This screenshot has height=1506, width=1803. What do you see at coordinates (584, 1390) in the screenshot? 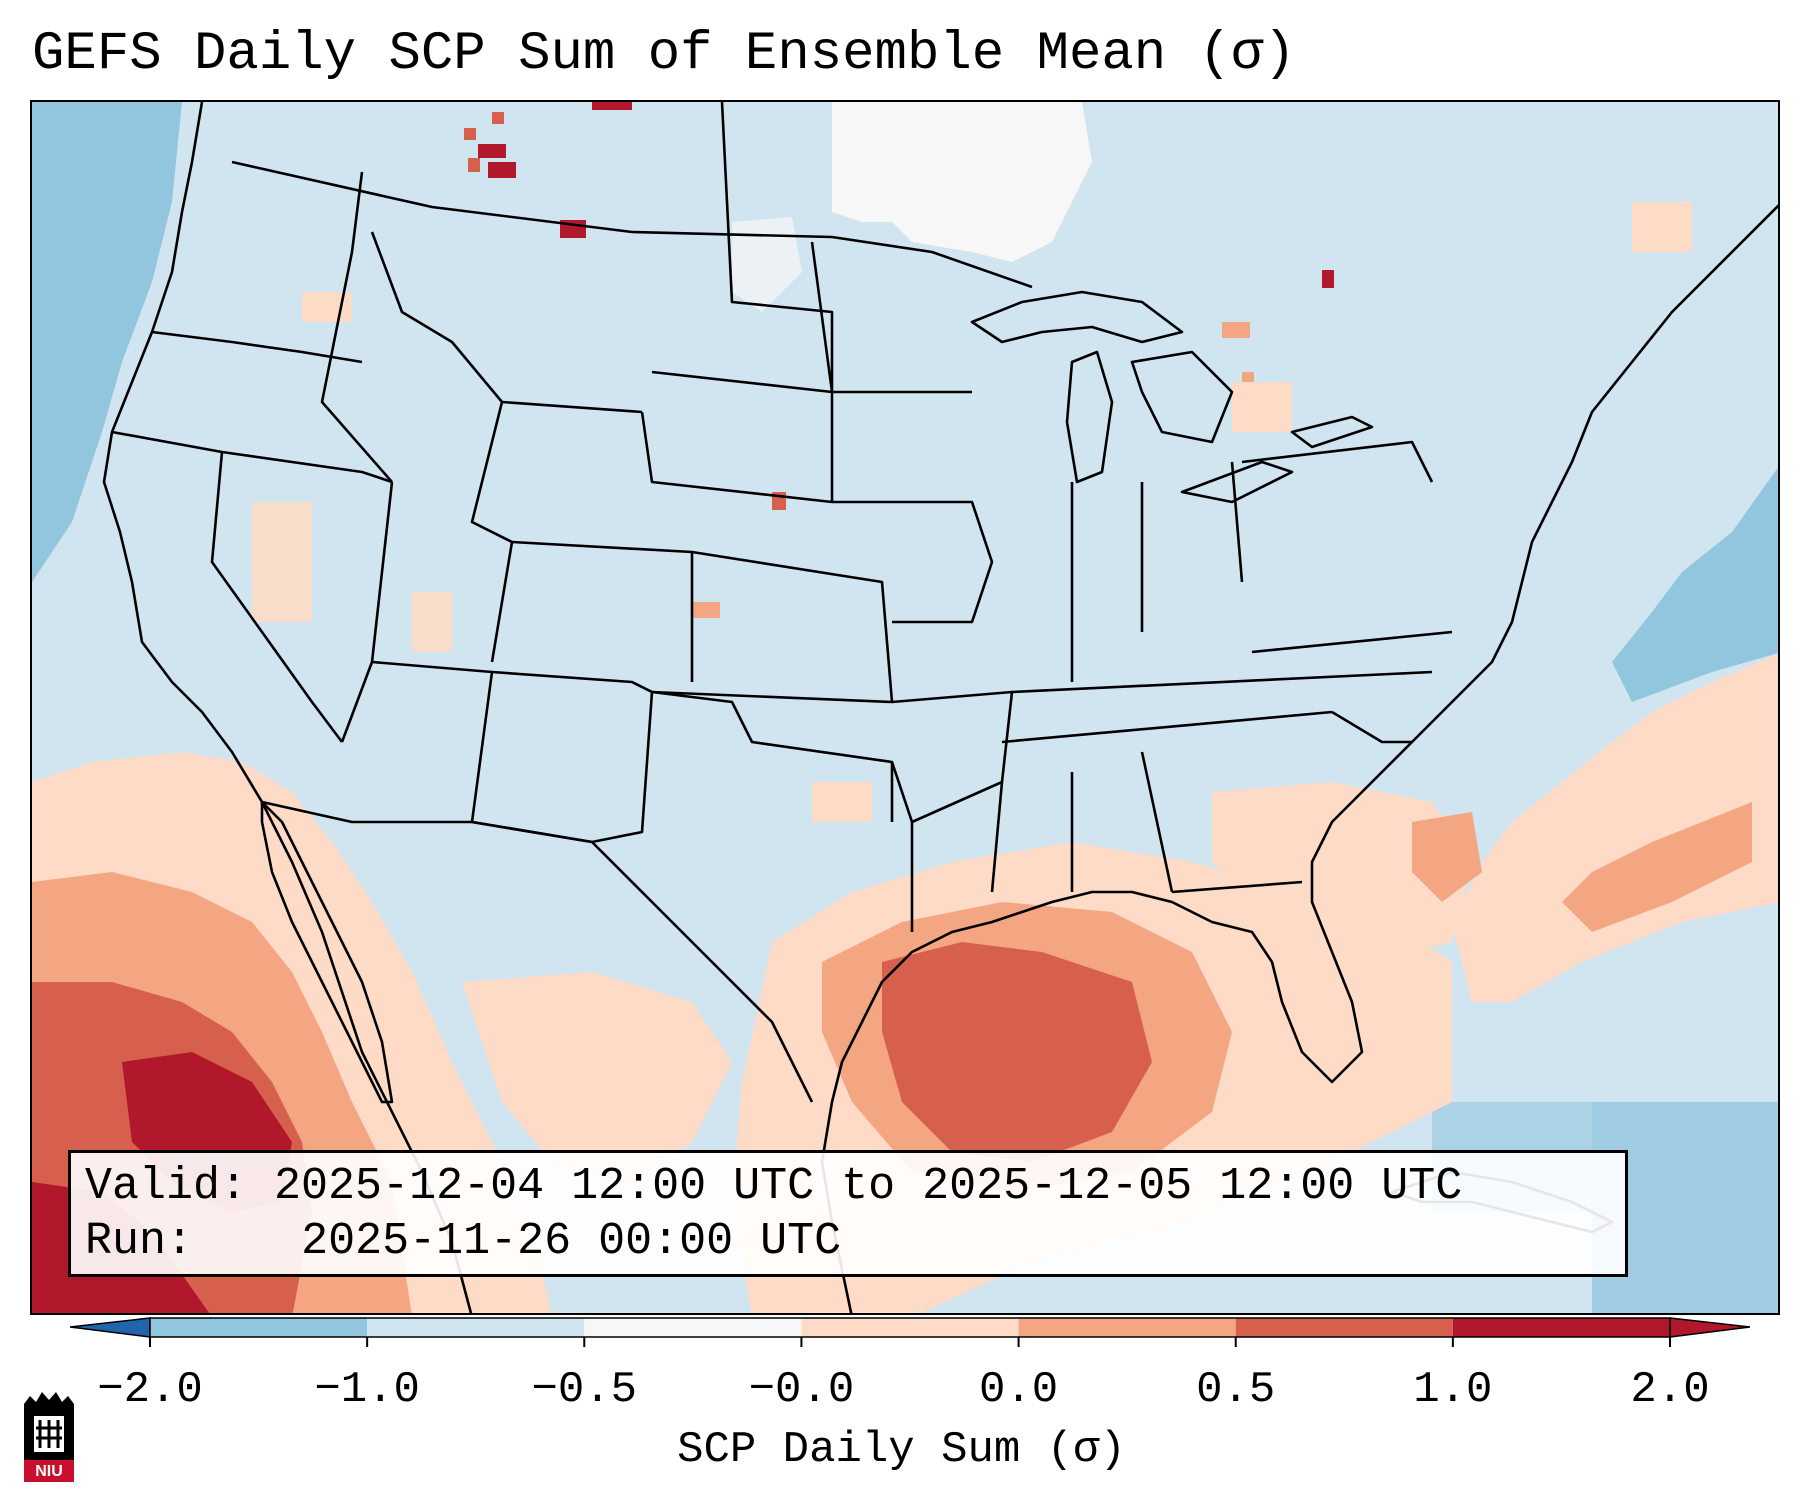
I see `colorbar-tick-label: −0.5` at bounding box center [584, 1390].